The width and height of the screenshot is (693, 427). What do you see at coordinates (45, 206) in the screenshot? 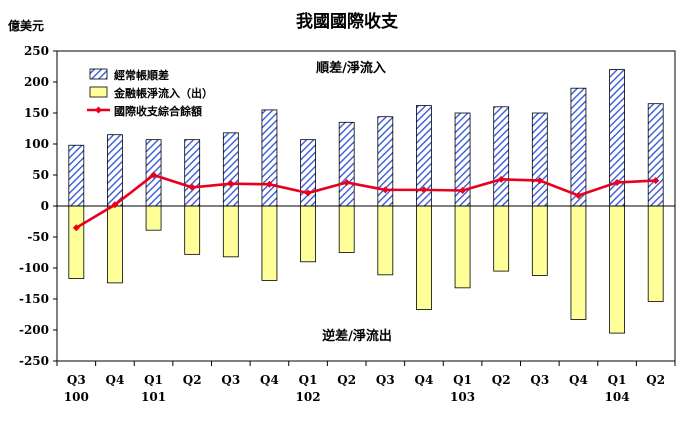
I see `y-tick-label: 0` at bounding box center [45, 206].